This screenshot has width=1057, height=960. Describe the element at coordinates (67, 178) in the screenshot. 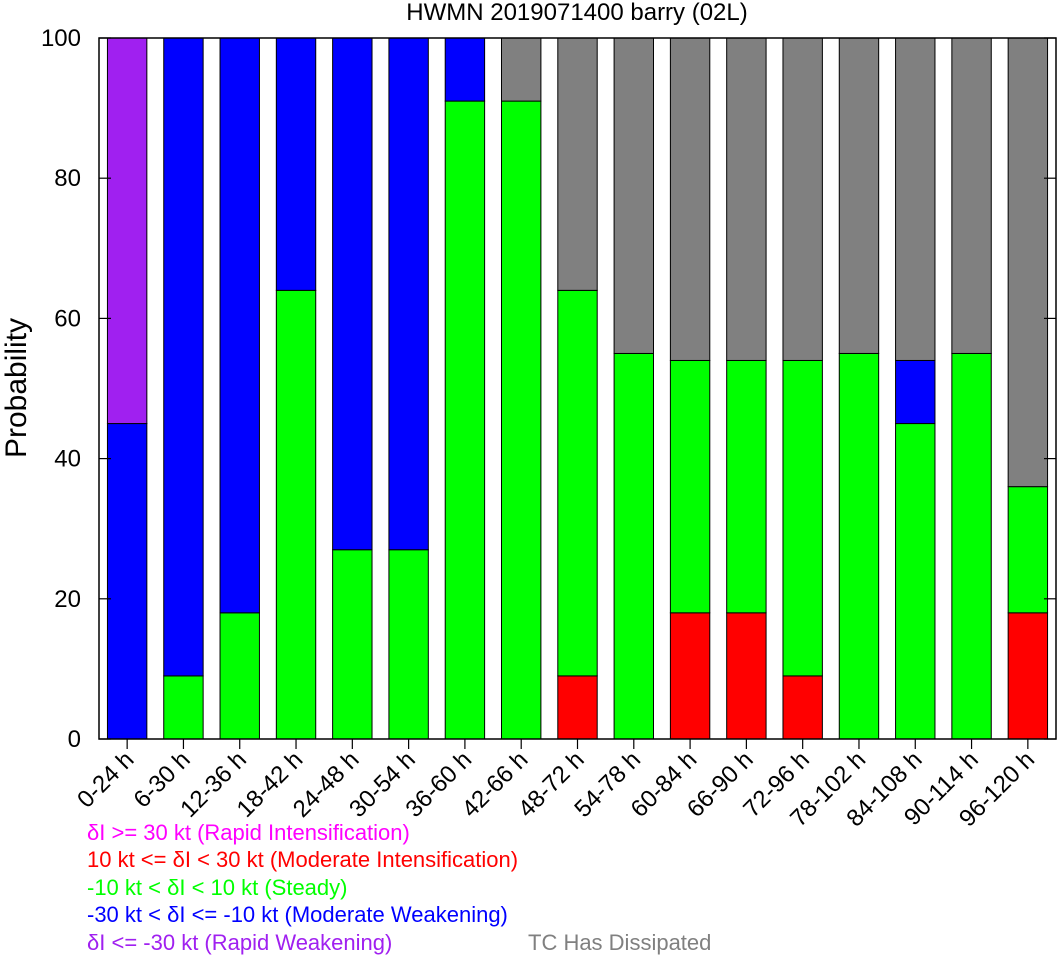

I see `y-tick-label-80: 80` at that location.